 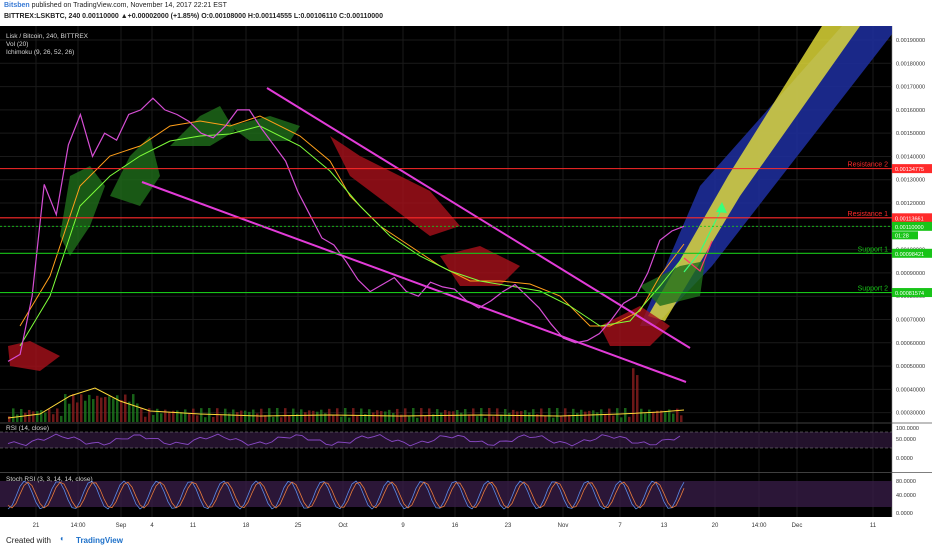 What do you see at coordinates (17, 5) in the screenshot?
I see `publisher-name: Bitsben` at bounding box center [17, 5].